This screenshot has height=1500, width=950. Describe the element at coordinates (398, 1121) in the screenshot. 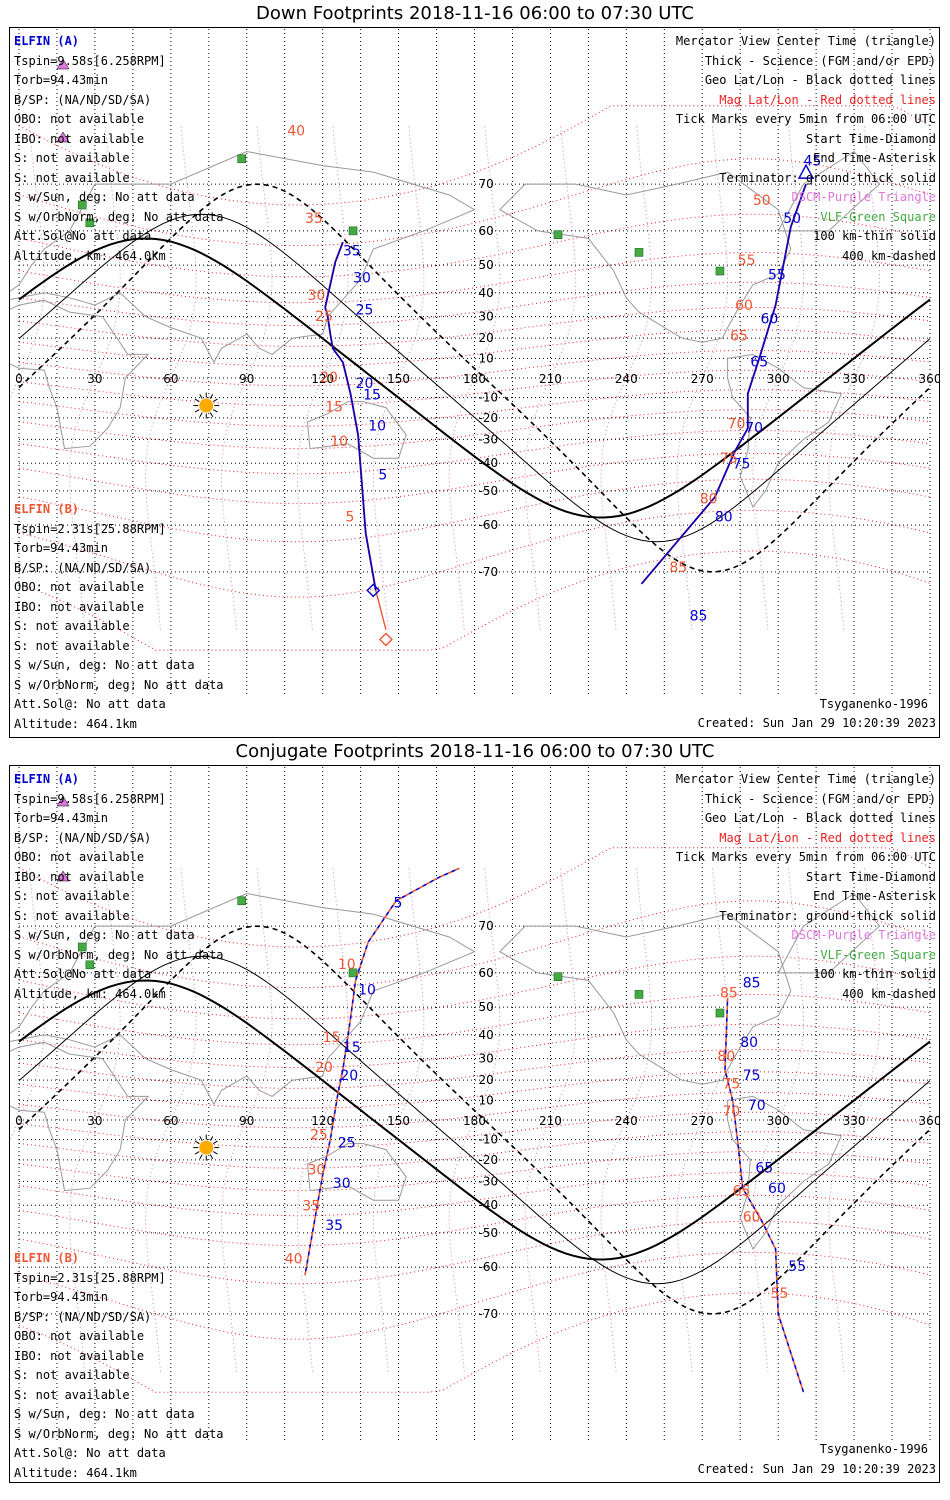

I see `lon-tick-label: 150` at that location.